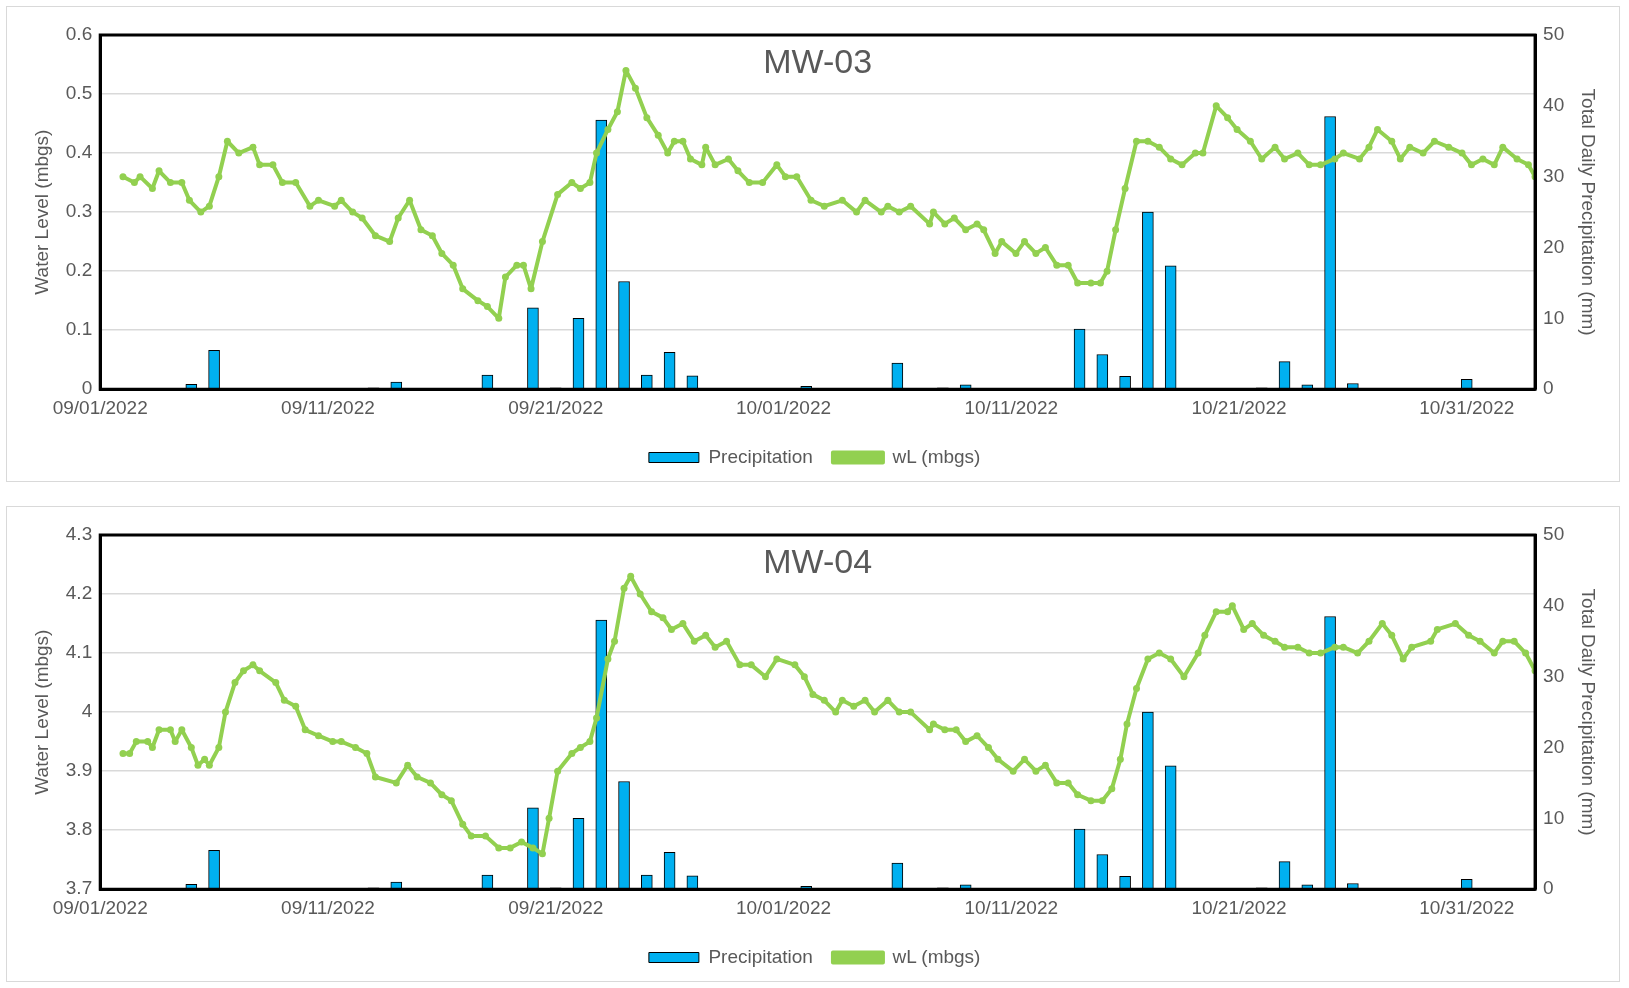  I want to click on y-tick-label: 0.5, so click(79, 93).